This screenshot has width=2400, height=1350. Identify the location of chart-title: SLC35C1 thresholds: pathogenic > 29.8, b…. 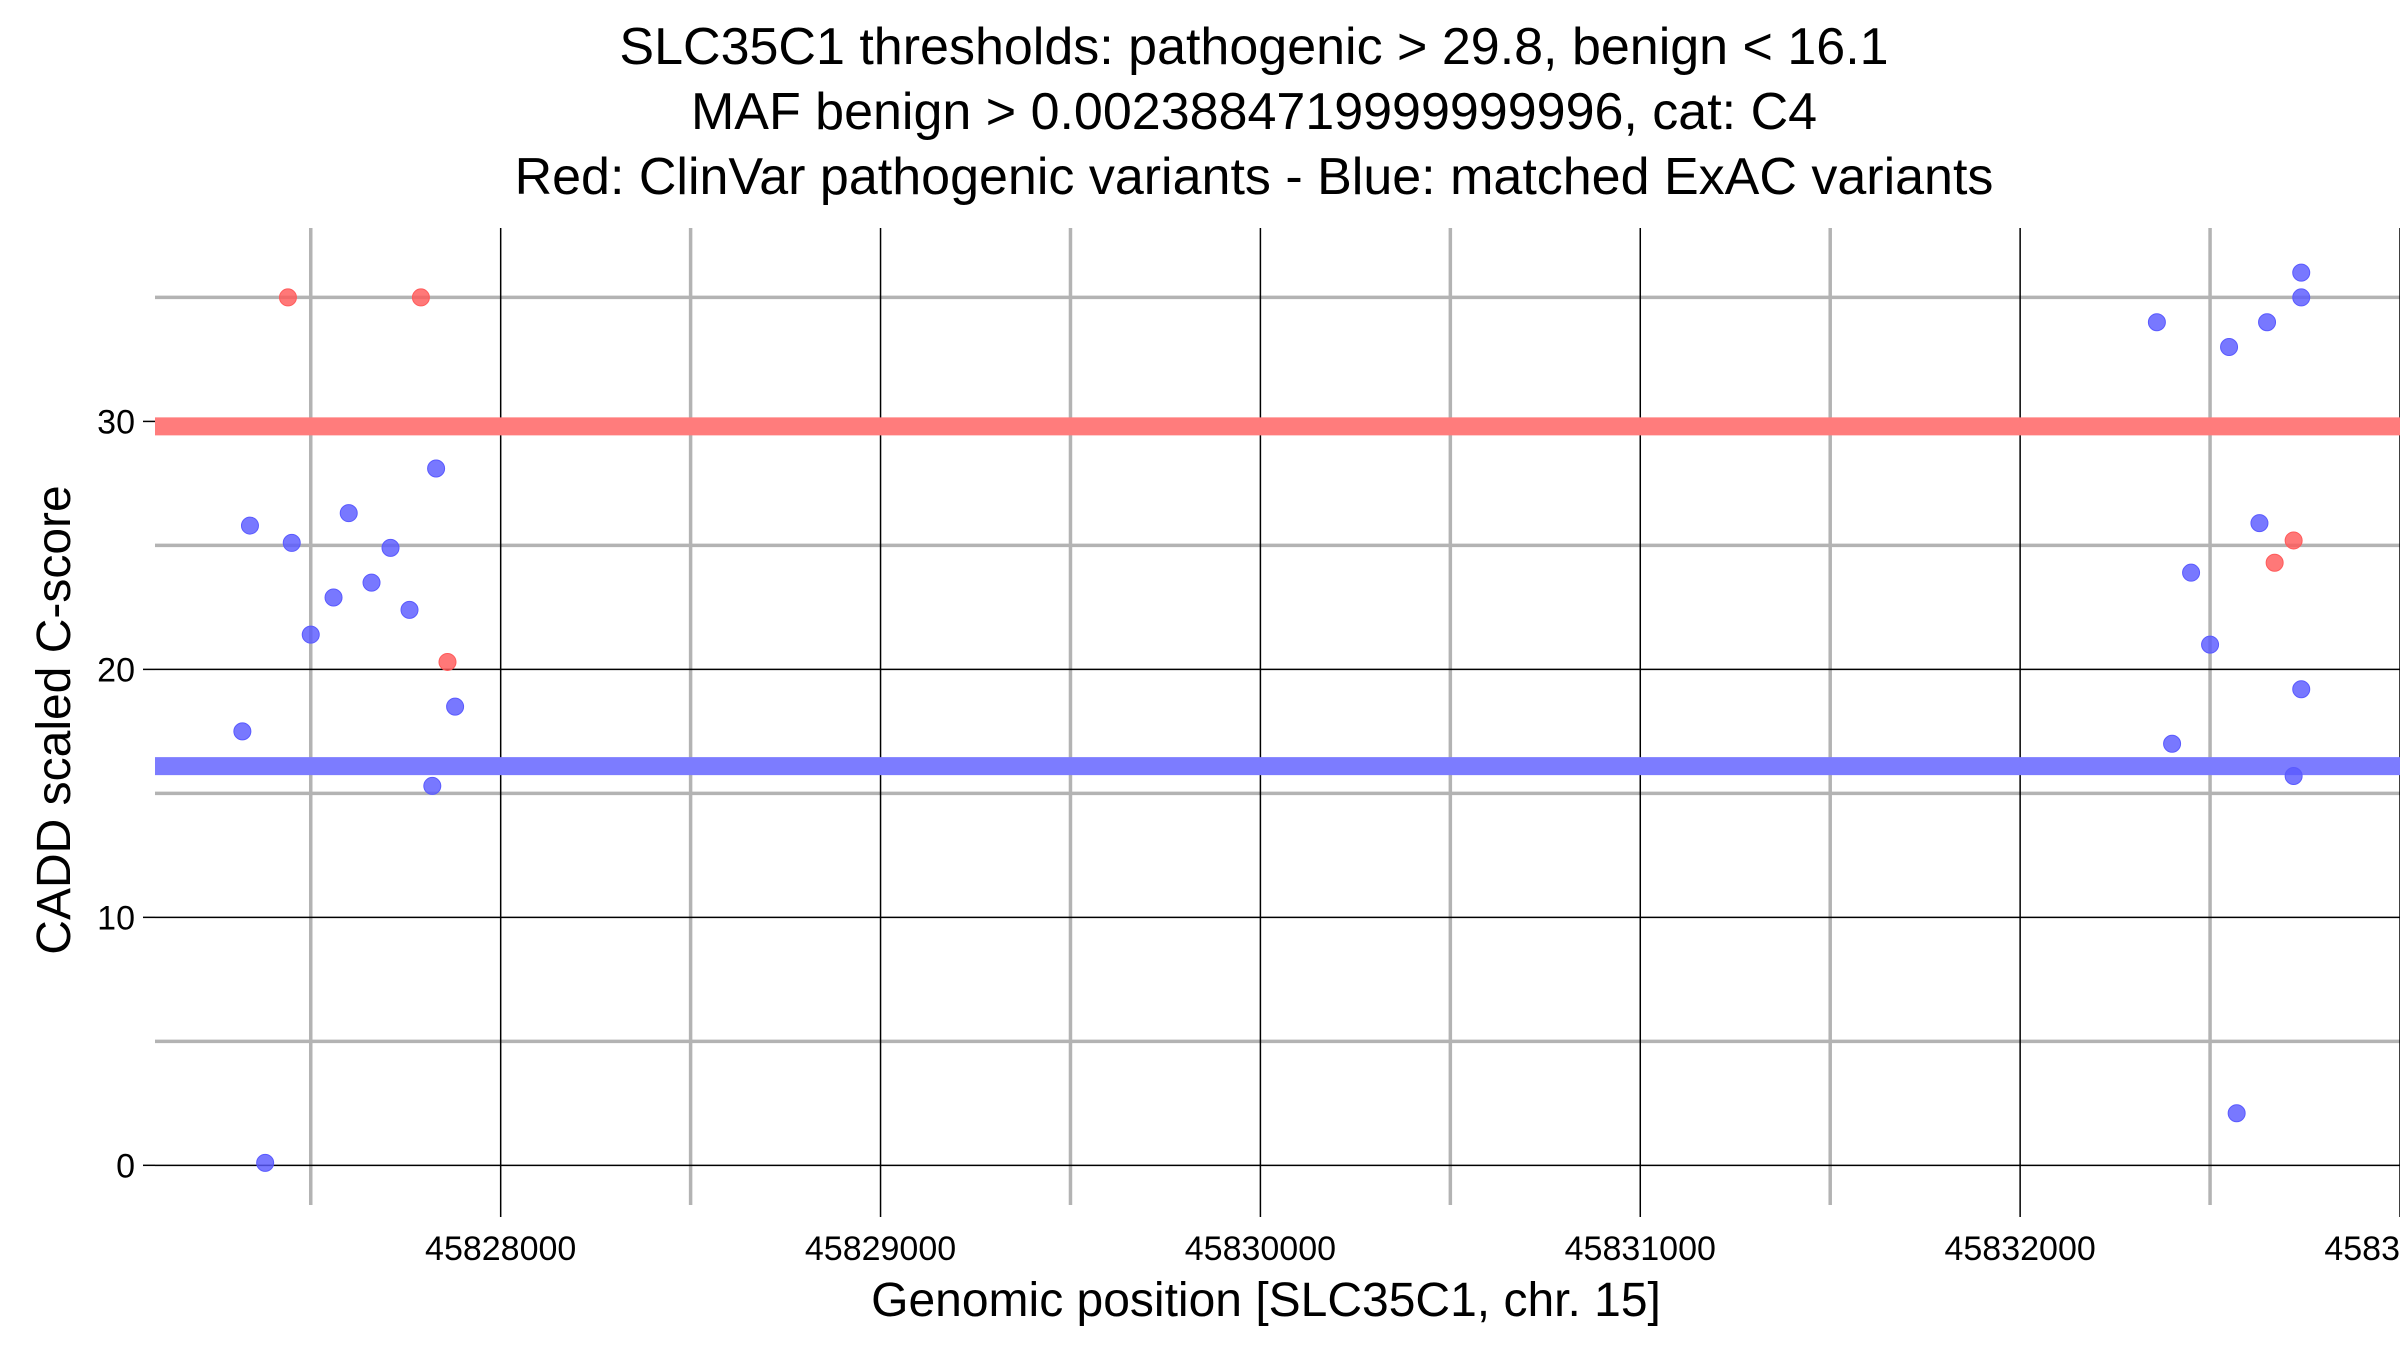
(1254, 112).